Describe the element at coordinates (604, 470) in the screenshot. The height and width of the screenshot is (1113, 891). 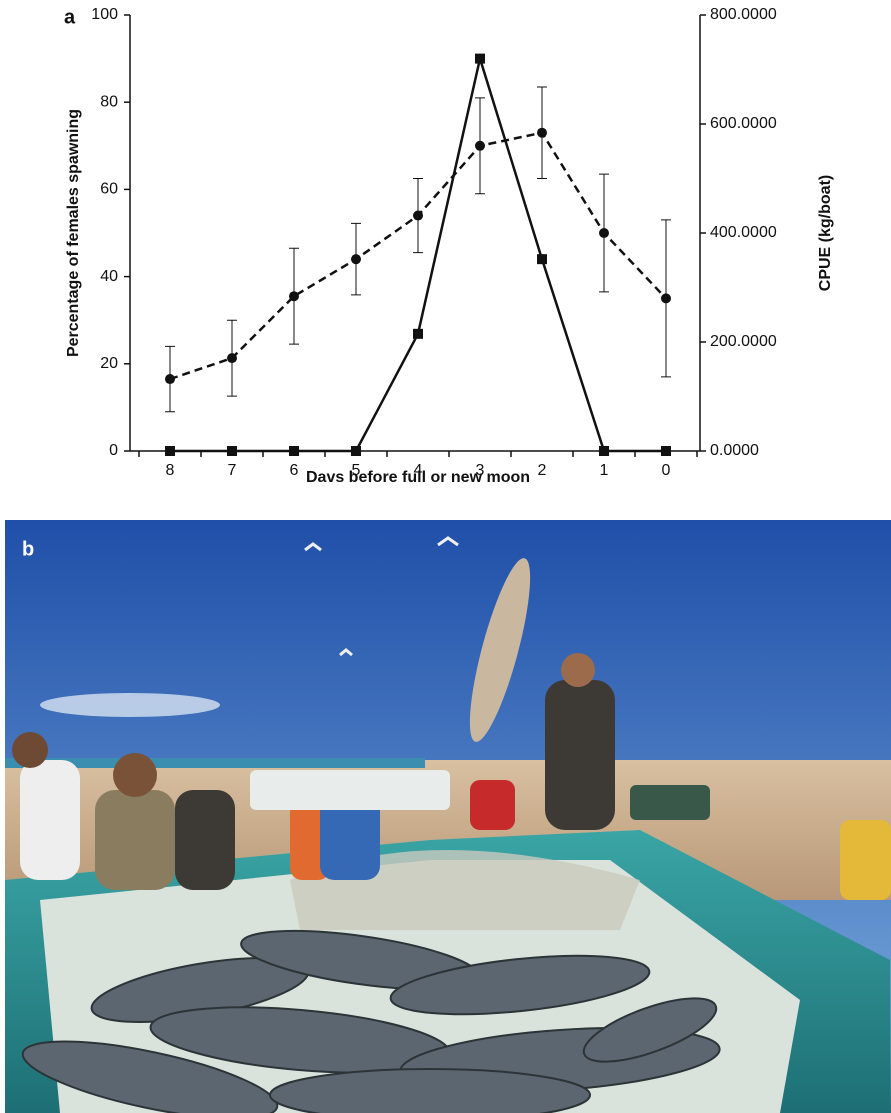
I see `x-tick-label: 1` at that location.